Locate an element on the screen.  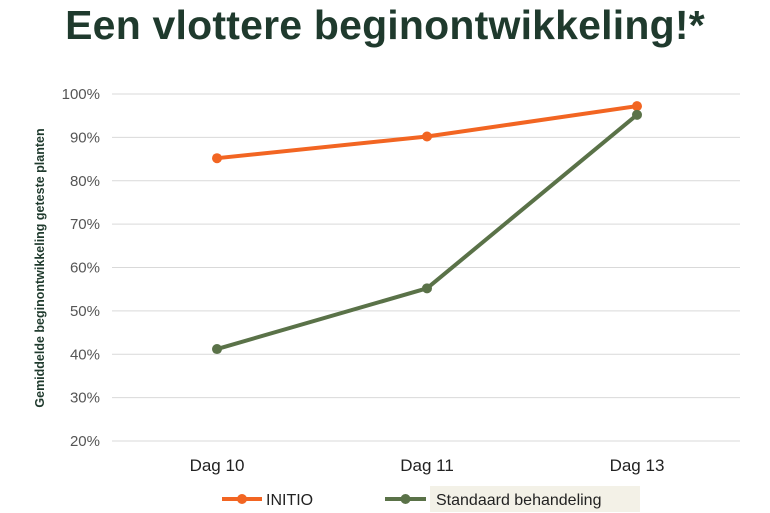
y-tick-label: 20% is located at coordinates (85, 441).